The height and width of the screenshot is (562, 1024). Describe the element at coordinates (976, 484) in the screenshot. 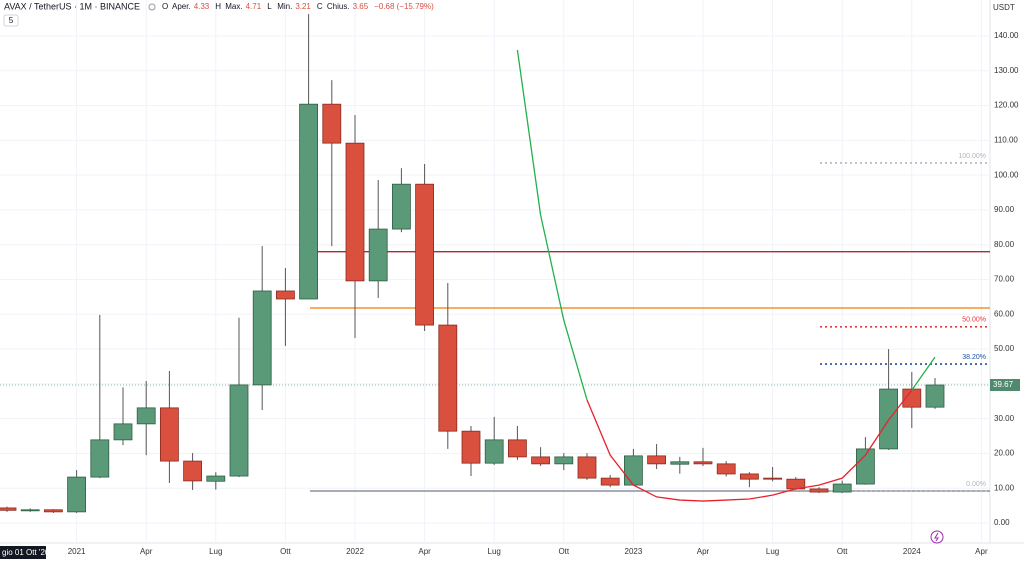

I see `fib-label: 0.00%` at that location.